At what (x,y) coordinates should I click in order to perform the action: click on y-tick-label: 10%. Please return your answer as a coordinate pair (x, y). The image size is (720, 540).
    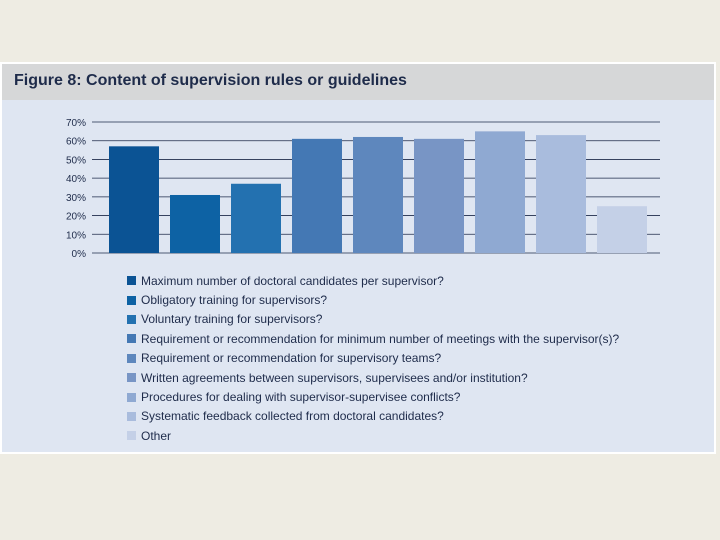
    Looking at the image, I should click on (76, 235).